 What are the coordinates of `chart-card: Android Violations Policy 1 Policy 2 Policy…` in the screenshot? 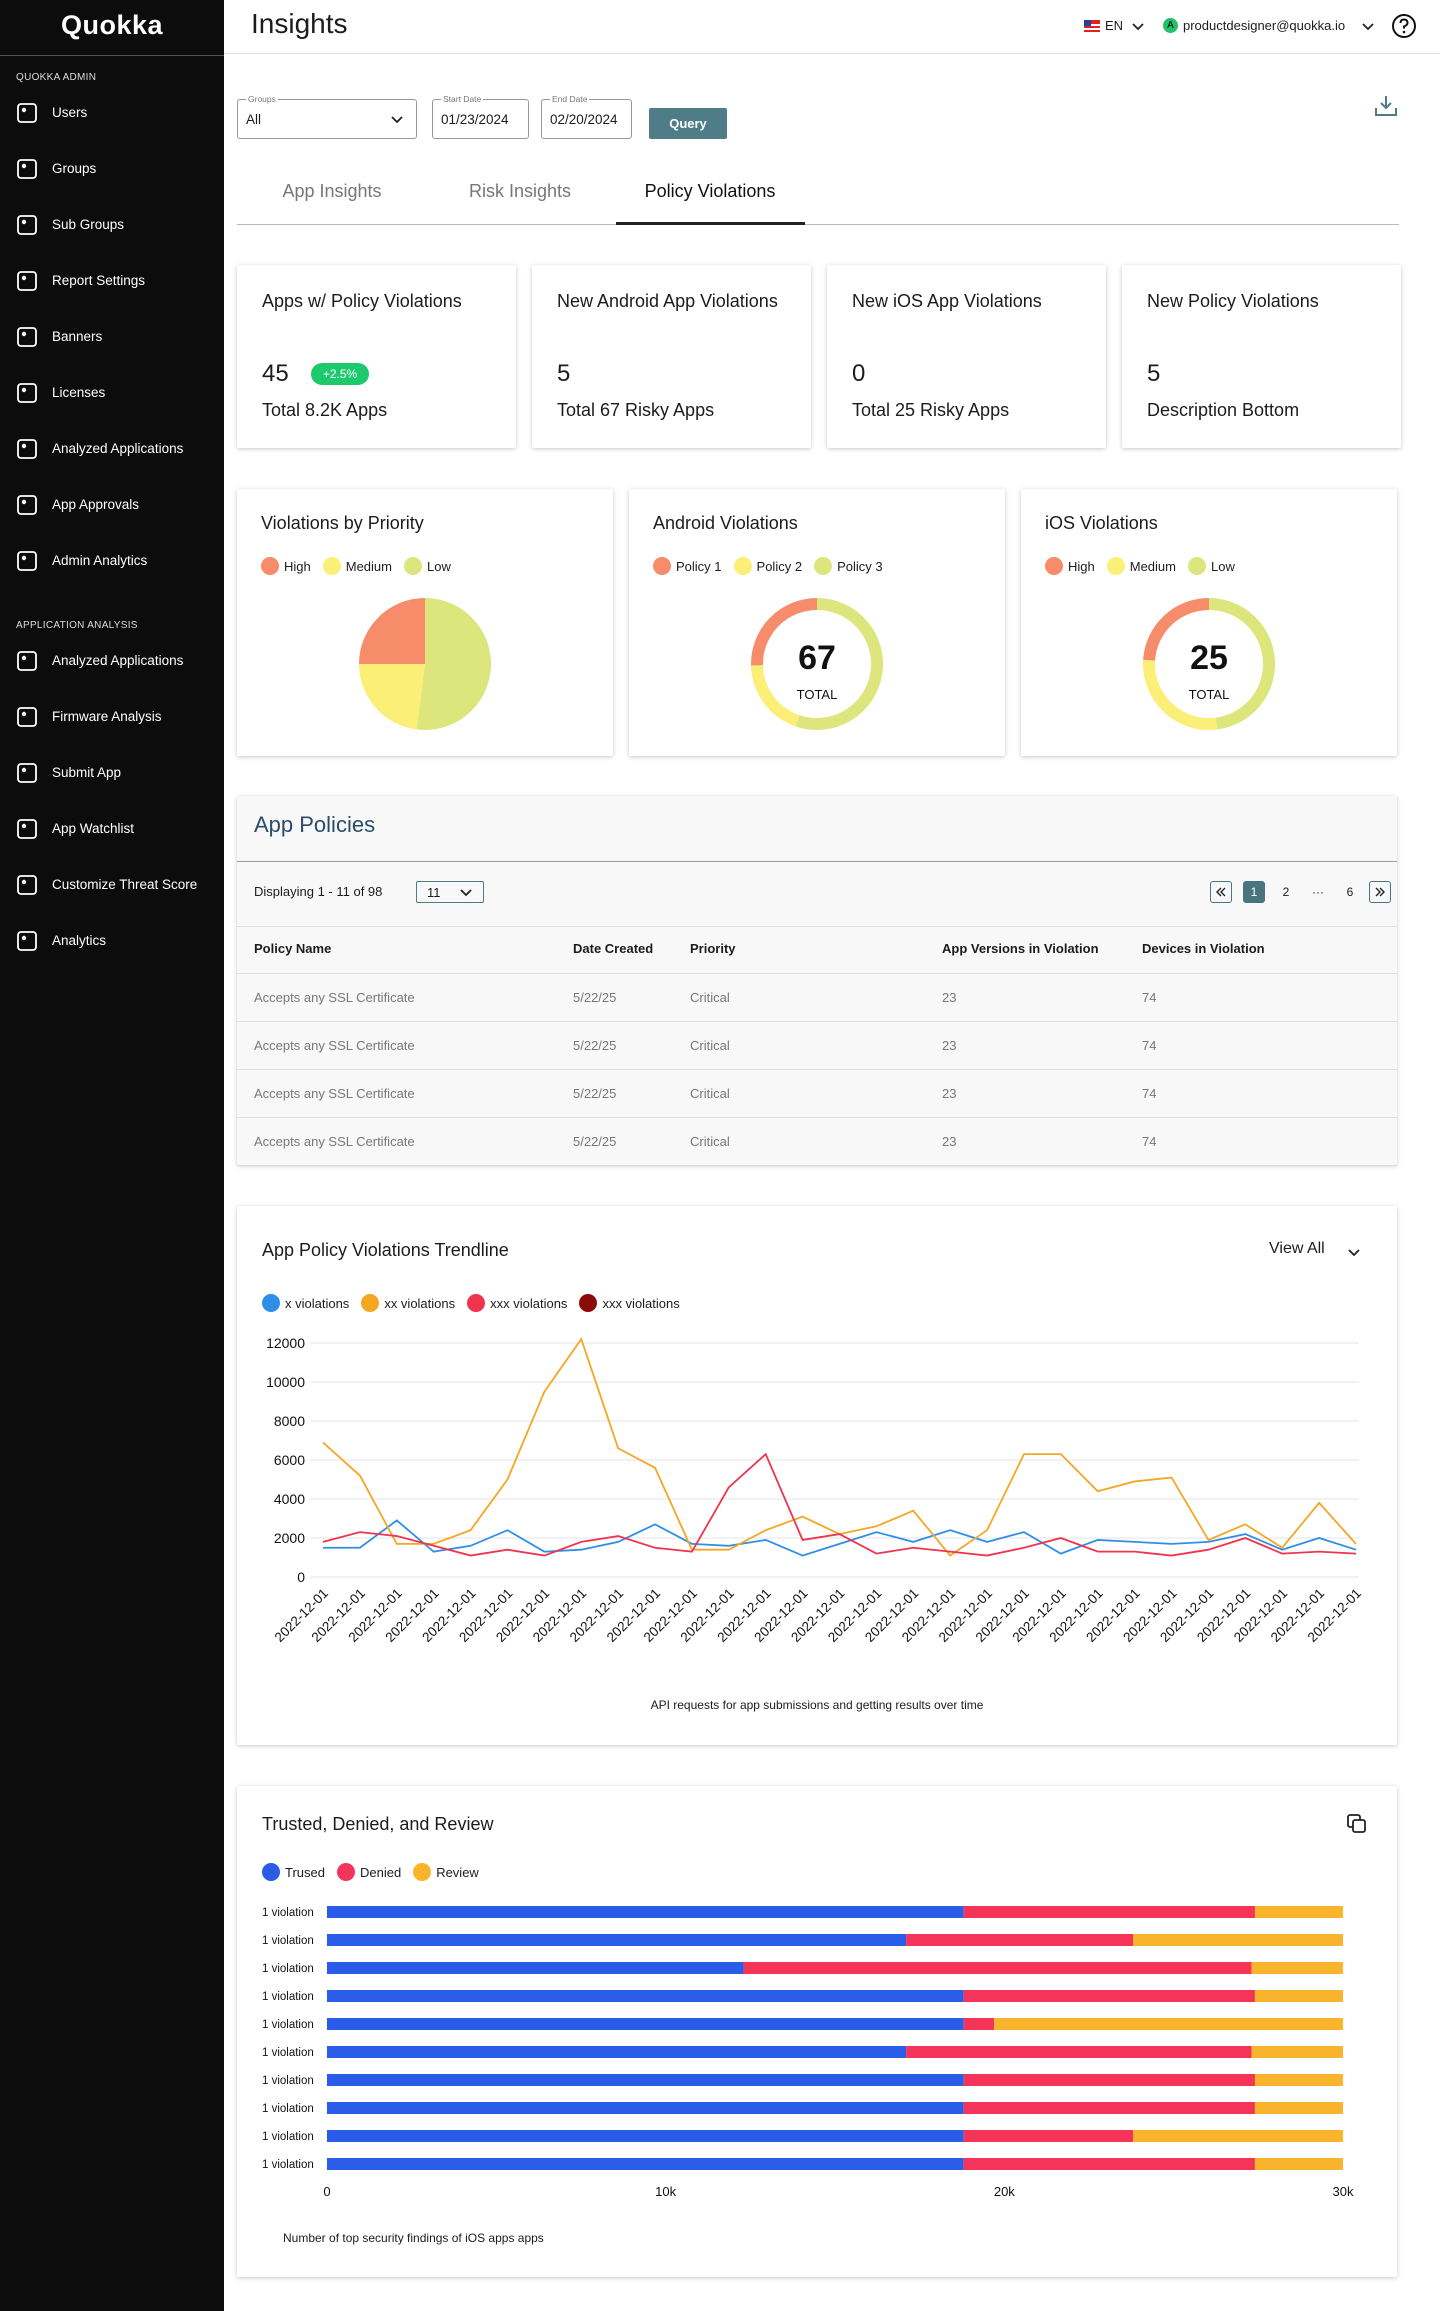 It's located at (817, 622).